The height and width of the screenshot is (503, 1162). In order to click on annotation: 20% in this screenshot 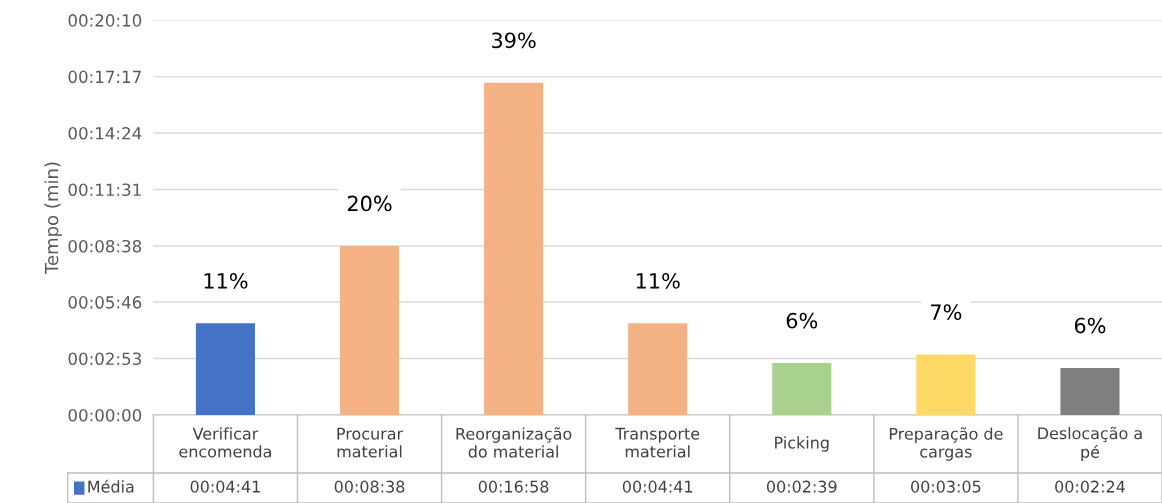, I will do `click(369, 203)`.